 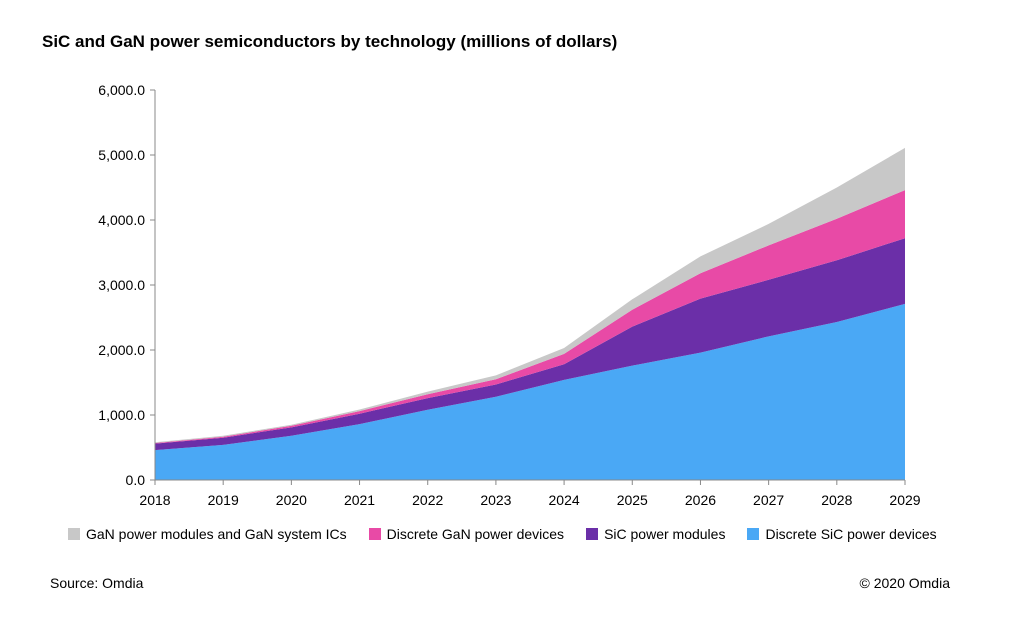 I want to click on x-tick-label: 2026, so click(x=700, y=500).